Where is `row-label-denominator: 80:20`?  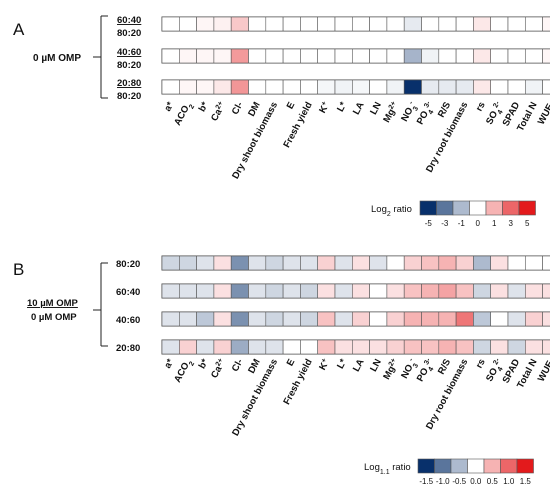
row-label-denominator: 80:20 is located at coordinates (129, 65).